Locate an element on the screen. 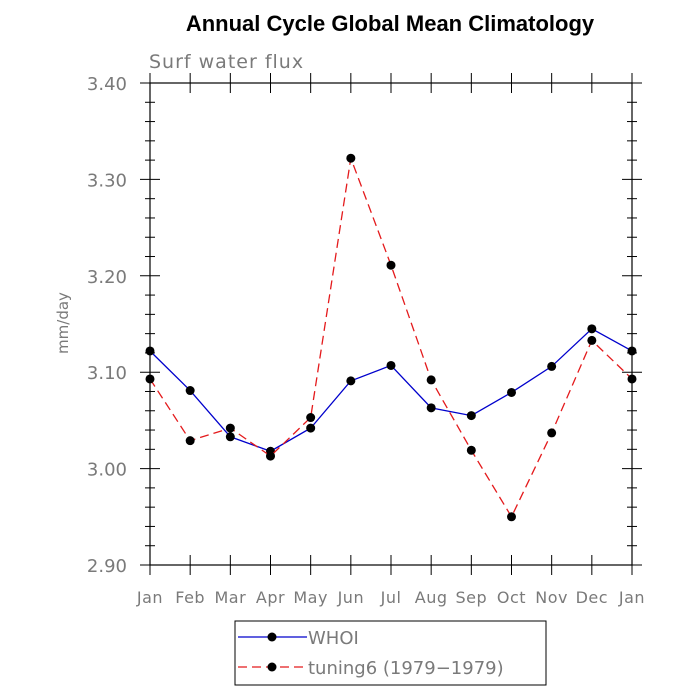 This screenshot has height=700, width=700. x-tick-label: Aug is located at coordinates (431, 597).